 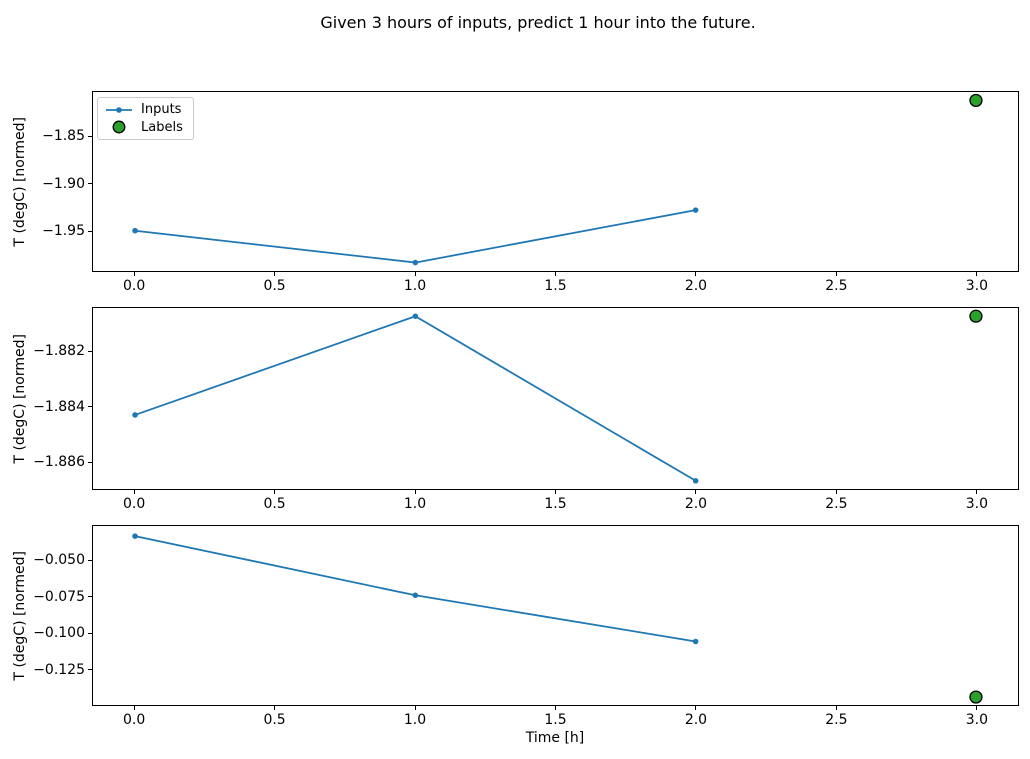 What do you see at coordinates (63, 136) in the screenshot?
I see `y-tick-label: −1.85` at bounding box center [63, 136].